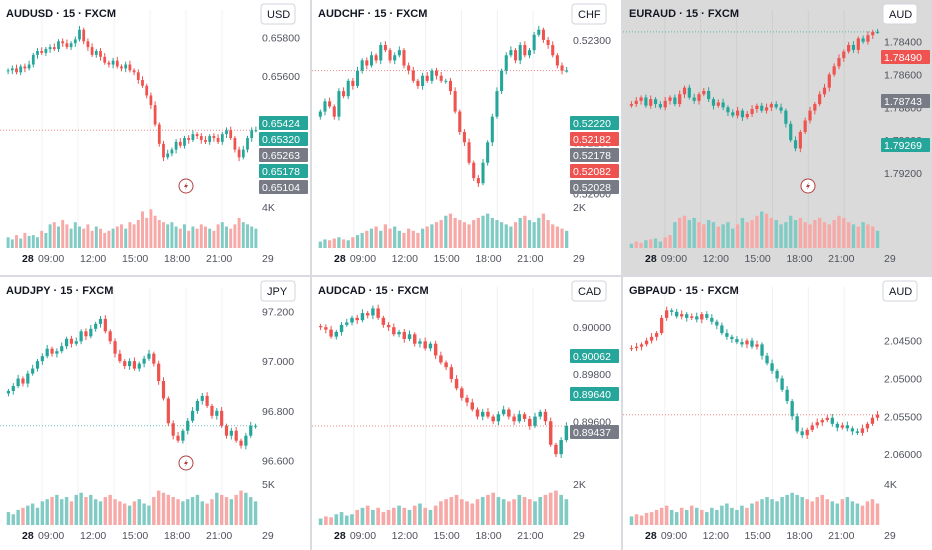 Image resolution: width=932 pixels, height=550 pixels. What do you see at coordinates (93, 536) in the screenshot?
I see `x-tick-label: 12:00` at bounding box center [93, 536].